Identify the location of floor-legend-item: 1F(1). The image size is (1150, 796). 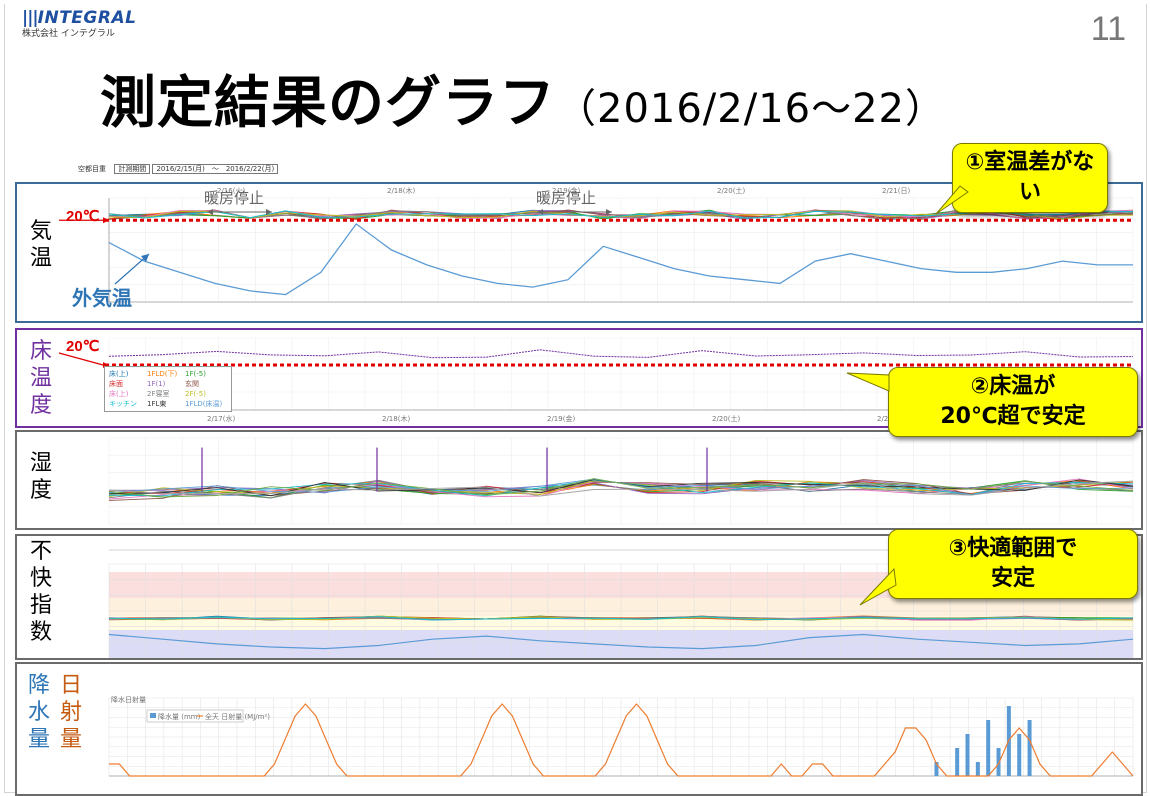
(156, 384).